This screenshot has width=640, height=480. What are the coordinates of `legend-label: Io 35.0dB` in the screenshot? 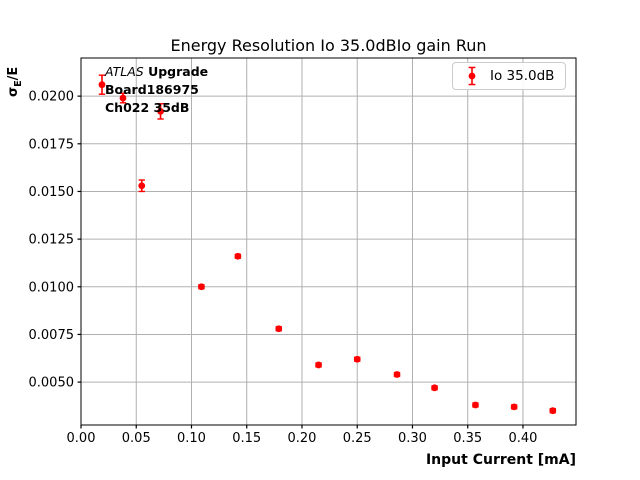 It's located at (522, 76).